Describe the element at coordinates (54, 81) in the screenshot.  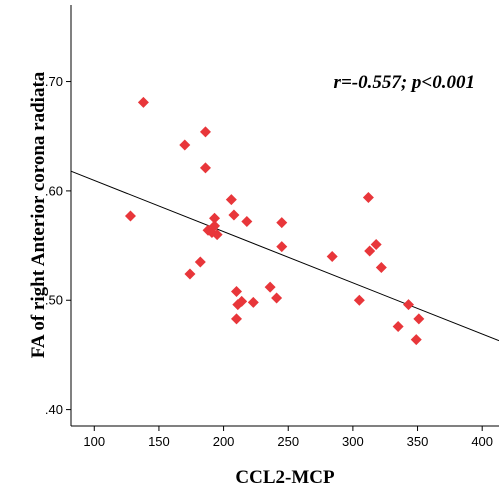
I see `y-tick-label: .70` at that location.